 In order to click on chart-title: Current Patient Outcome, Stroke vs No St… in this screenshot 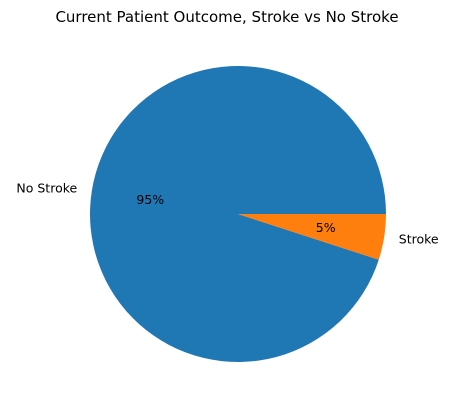, I will do `click(226, 17)`.